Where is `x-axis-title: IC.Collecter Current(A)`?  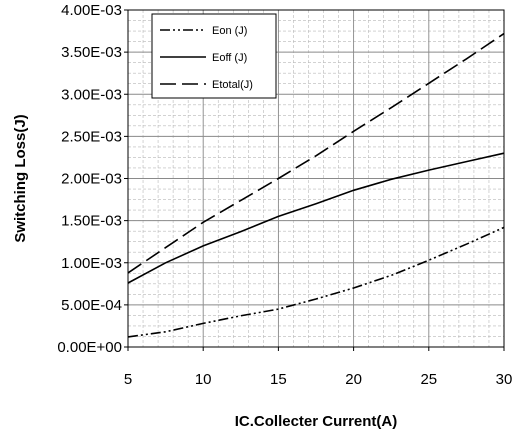
x-axis-title: IC.Collecter Current(A) is located at coordinates (316, 421).